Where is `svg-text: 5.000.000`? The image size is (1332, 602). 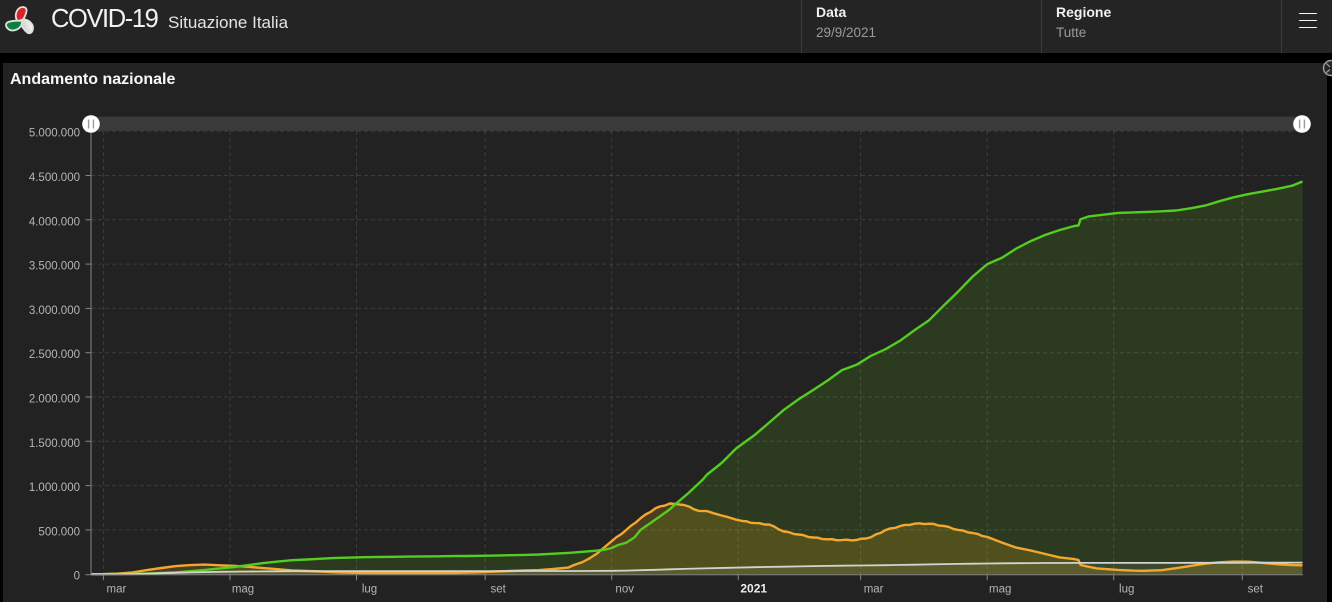 svg-text: 5.000.000 is located at coordinates (54, 134).